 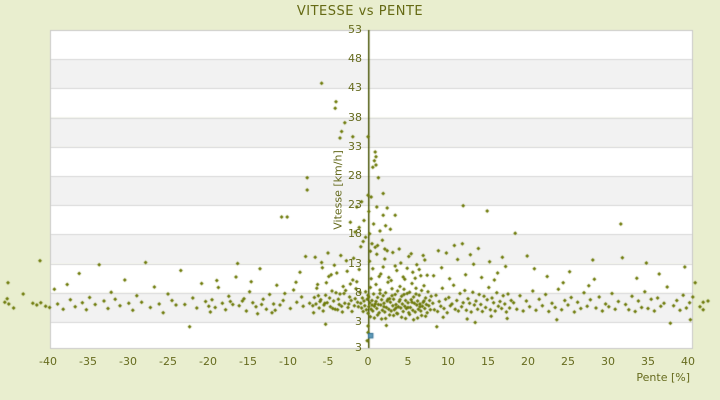 I want to click on chart-title: VITESSE vs PENTE, so click(x=360, y=11).